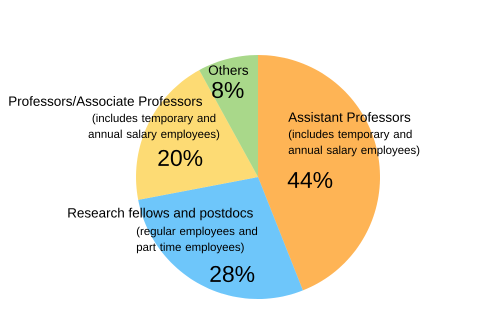  Describe the element at coordinates (228, 70) in the screenshot. I see `slice-label: Others` at that location.